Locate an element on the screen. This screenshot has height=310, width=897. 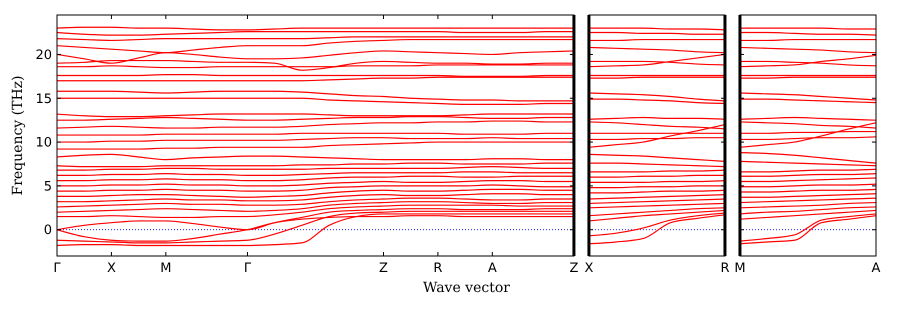
y-tick-label: 0 is located at coordinates (48, 230).